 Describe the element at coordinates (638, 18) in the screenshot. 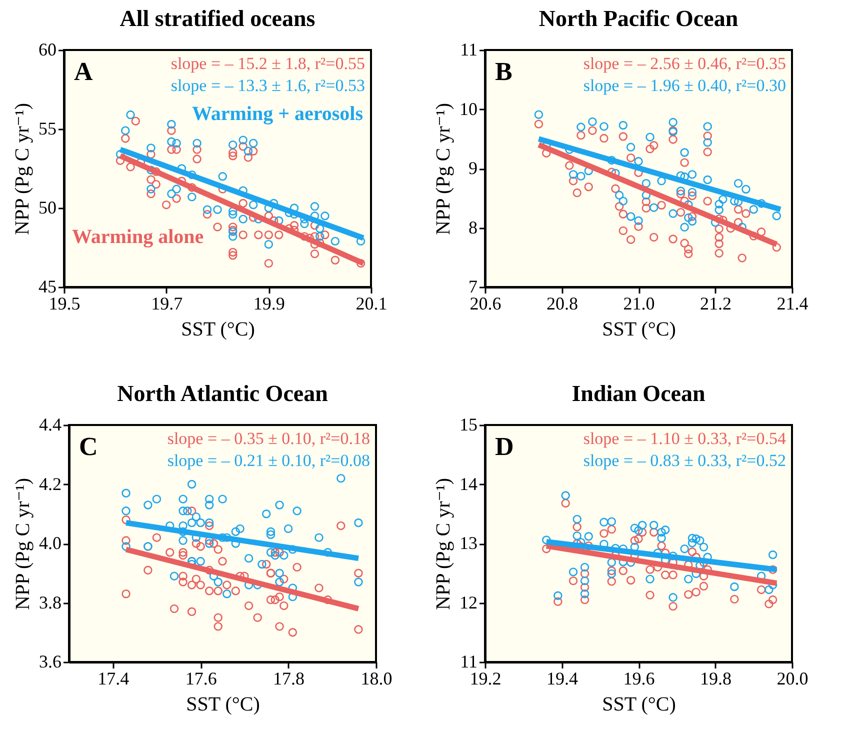

I see `chart-title: North Pacific Ocean` at that location.